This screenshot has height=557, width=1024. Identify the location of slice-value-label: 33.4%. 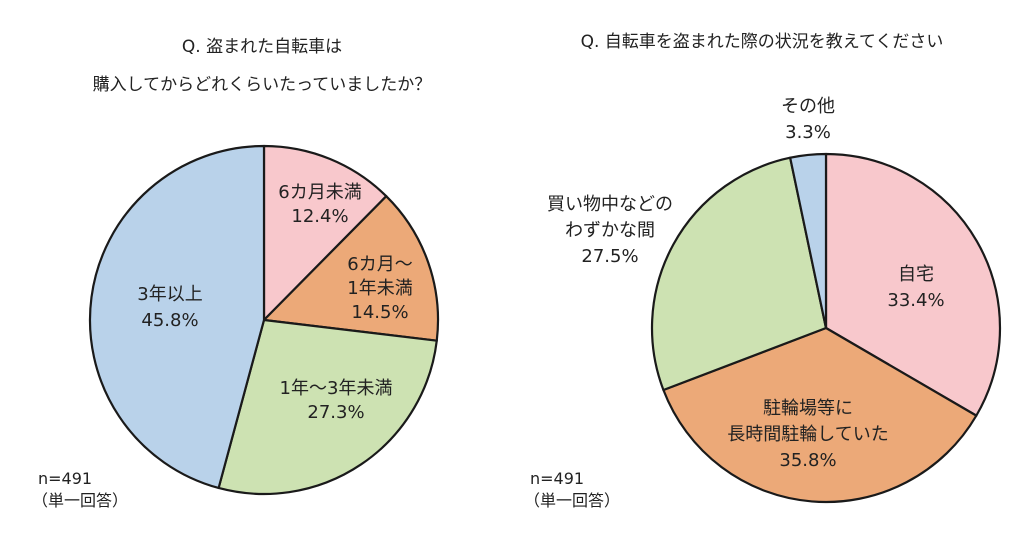
(915, 300).